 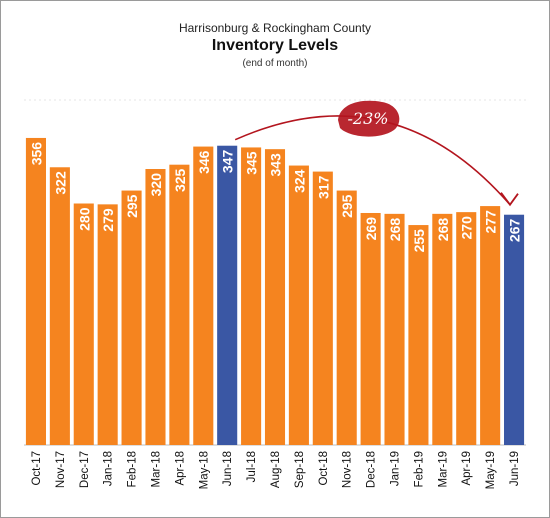 I want to click on x-tick-label: Jun-18, so click(x=228, y=468).